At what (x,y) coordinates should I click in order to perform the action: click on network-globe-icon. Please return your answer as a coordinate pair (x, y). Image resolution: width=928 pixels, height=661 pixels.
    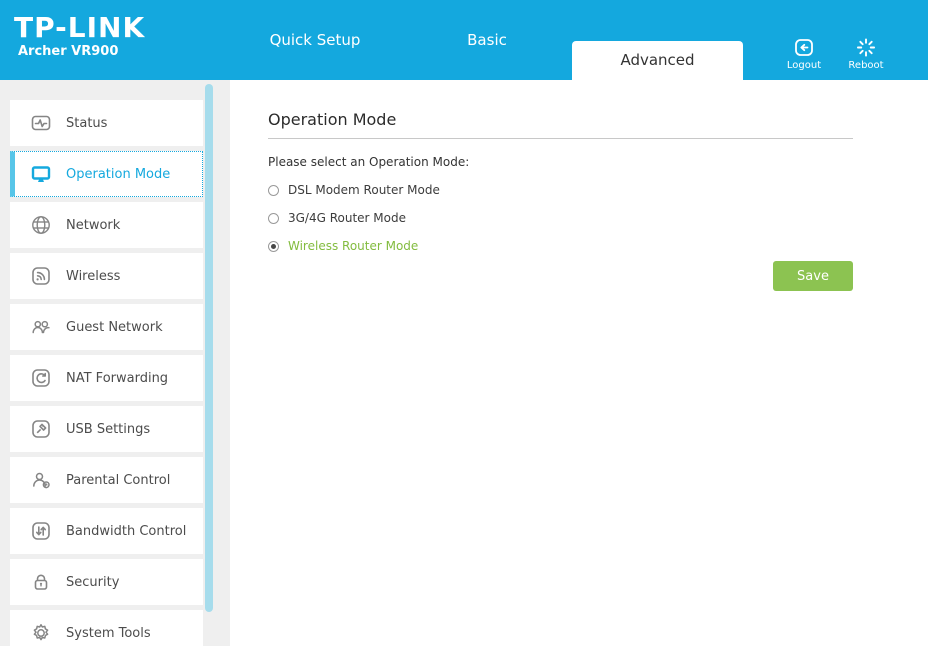
    Looking at the image, I should click on (41, 225).